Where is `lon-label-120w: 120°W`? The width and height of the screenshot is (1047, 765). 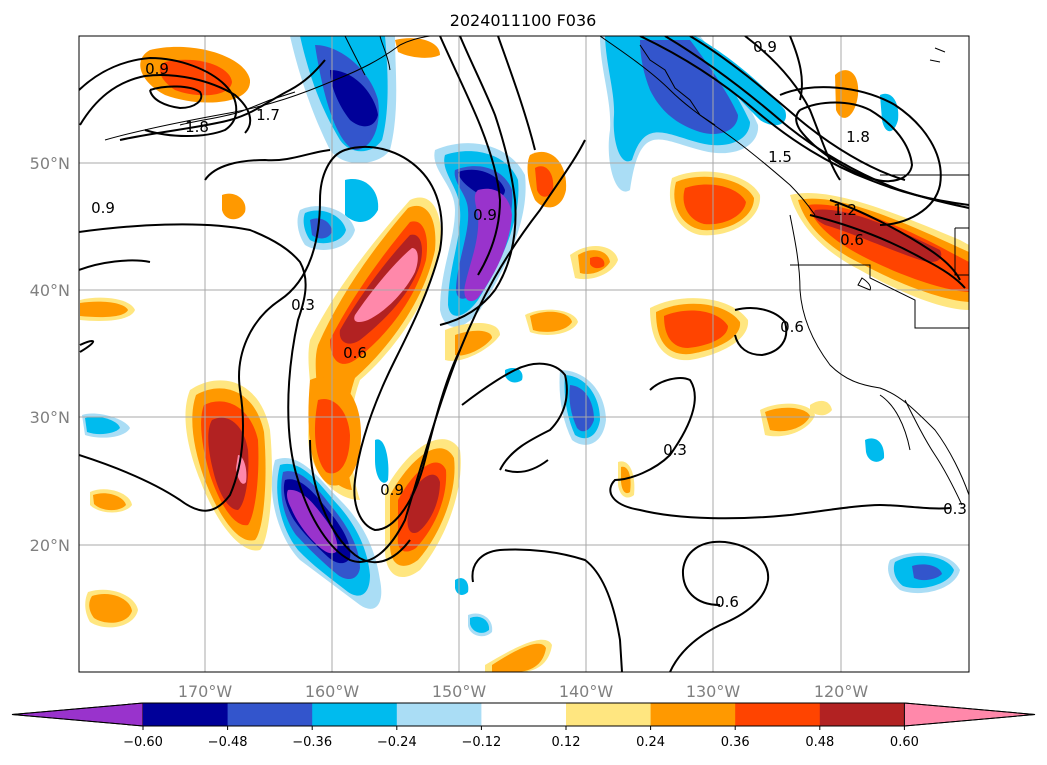 lon-label-120w: 120°W is located at coordinates (841, 691).